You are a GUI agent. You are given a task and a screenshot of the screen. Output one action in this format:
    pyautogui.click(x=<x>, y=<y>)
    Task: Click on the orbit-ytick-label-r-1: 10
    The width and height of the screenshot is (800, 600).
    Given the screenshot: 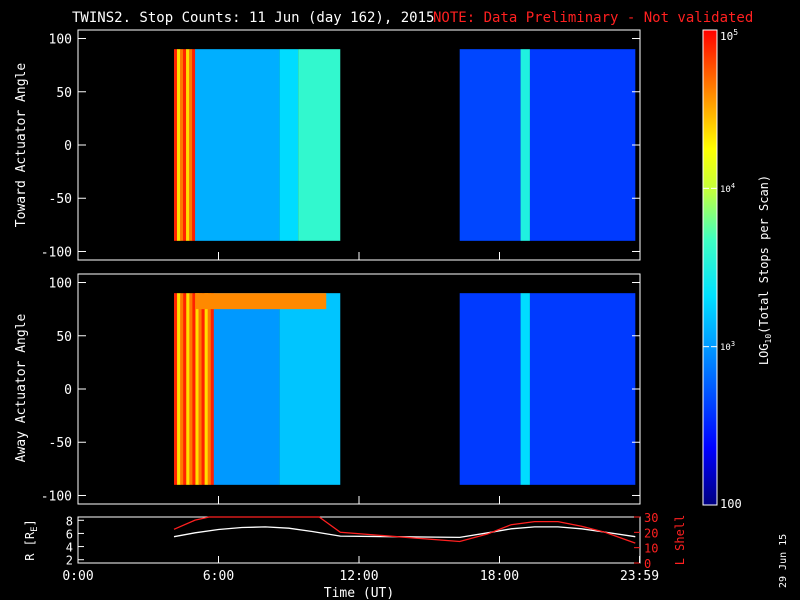 What is the action you would take?
    pyautogui.click(x=651, y=549)
    